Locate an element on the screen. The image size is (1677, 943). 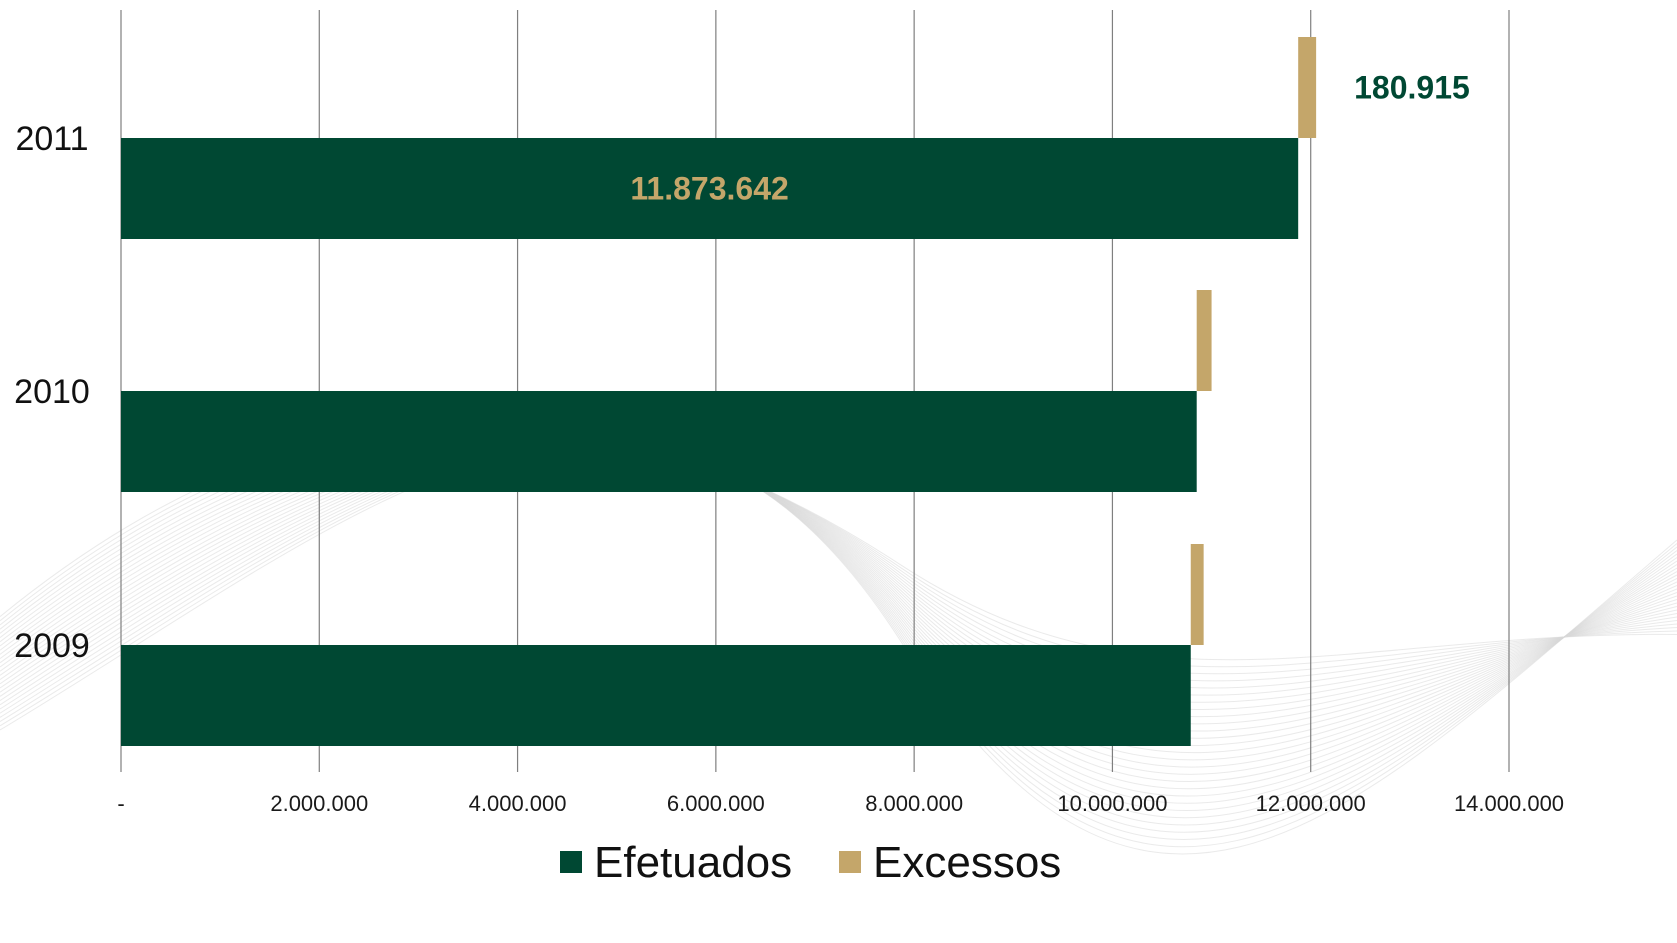
x-tick-label: 10.000.000 is located at coordinates (1112, 803).